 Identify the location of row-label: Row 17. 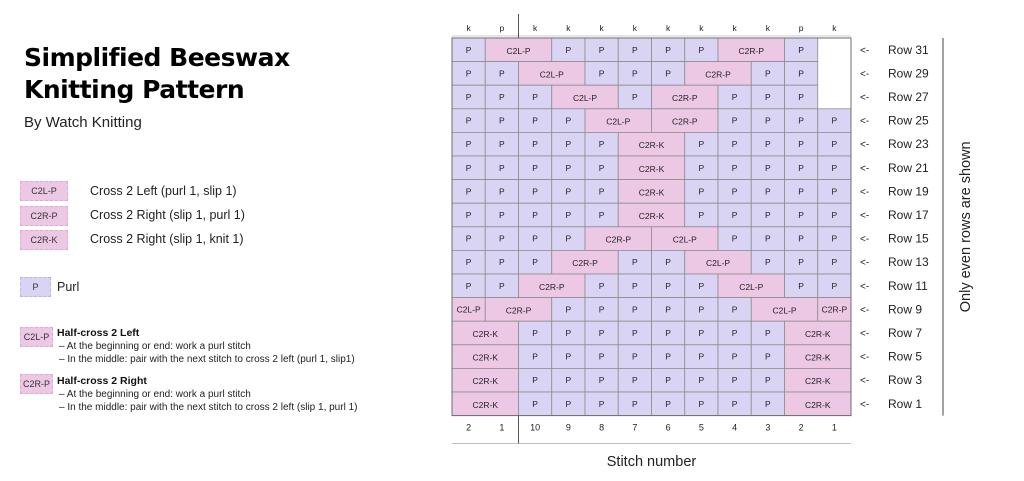
(908, 215).